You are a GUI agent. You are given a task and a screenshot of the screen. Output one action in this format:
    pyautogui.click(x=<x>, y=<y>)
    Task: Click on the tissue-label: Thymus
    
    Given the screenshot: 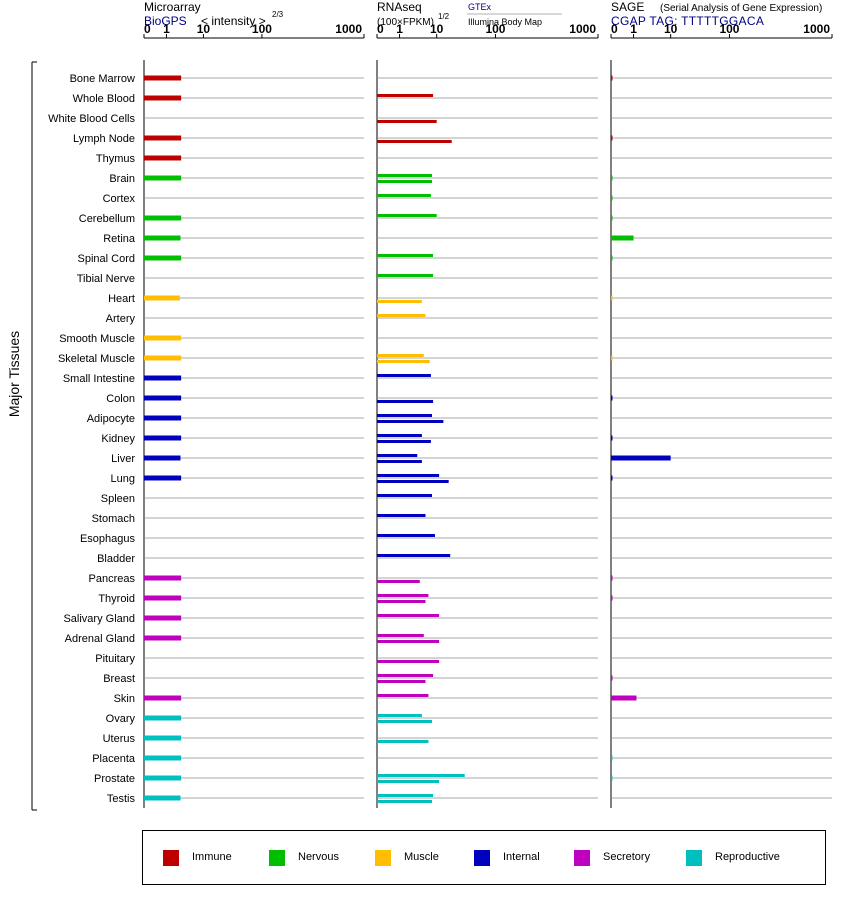 What is the action you would take?
    pyautogui.click(x=116, y=159)
    